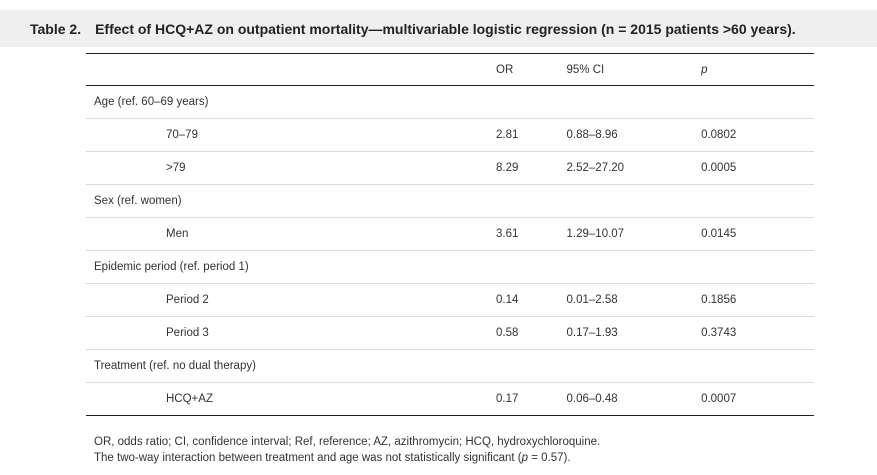 The height and width of the screenshot is (475, 877). What do you see at coordinates (719, 234) in the screenshot?
I see `p-cell: 0.0145` at bounding box center [719, 234].